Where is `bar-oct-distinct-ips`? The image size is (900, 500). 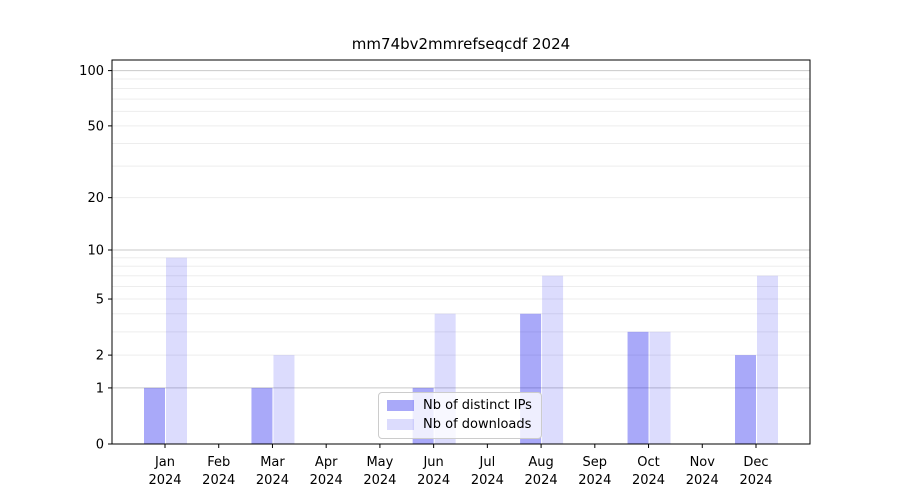 bar-oct-distinct-ips is located at coordinates (638, 387).